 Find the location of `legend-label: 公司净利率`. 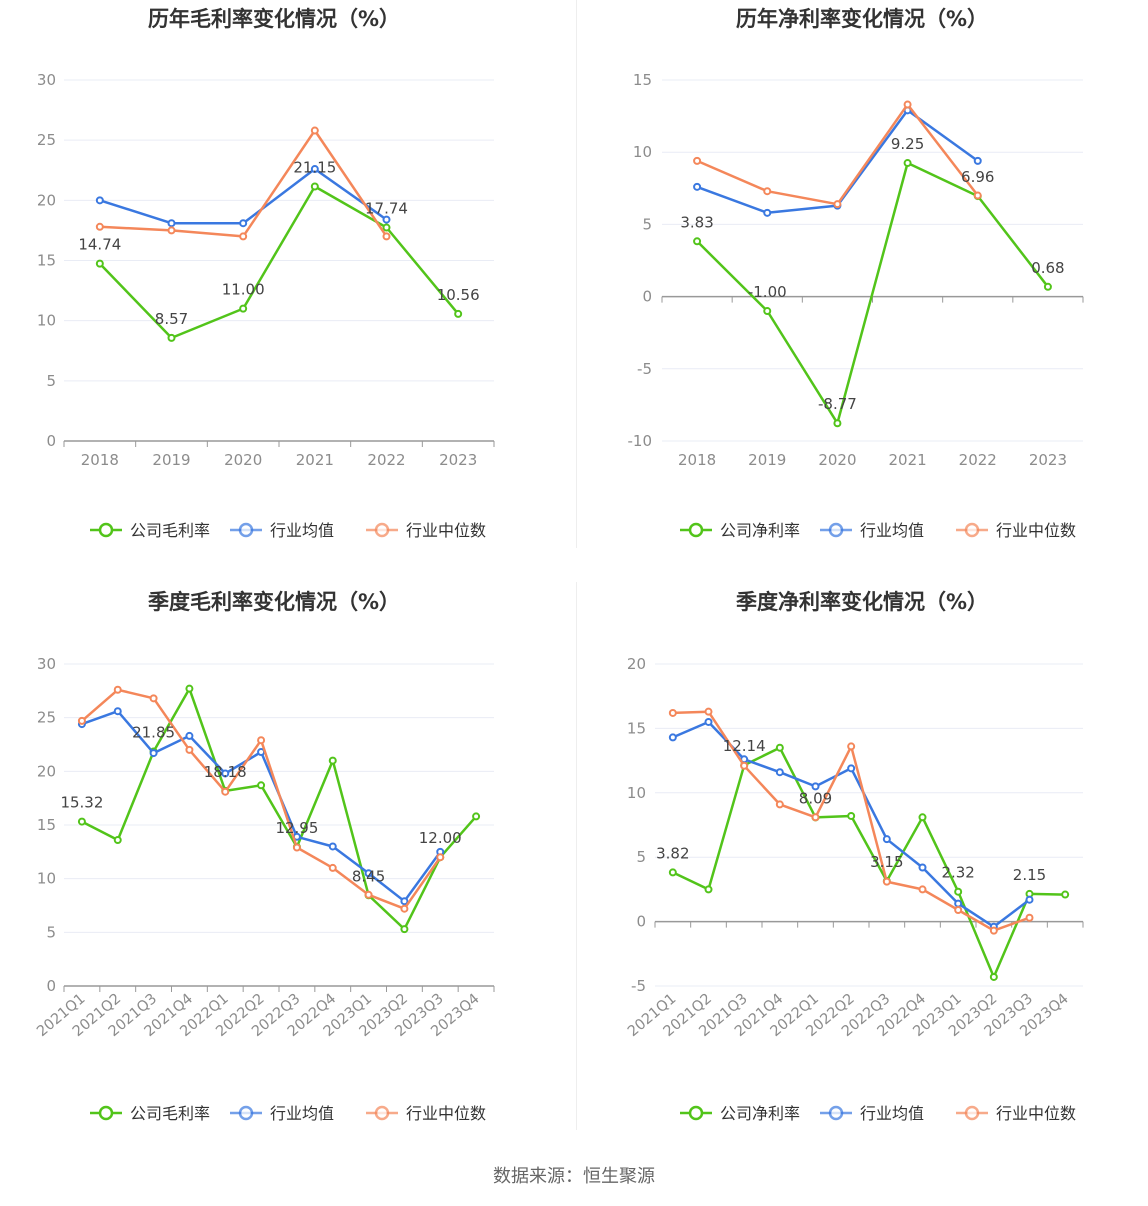

legend-label: 公司净利率 is located at coordinates (760, 1113).